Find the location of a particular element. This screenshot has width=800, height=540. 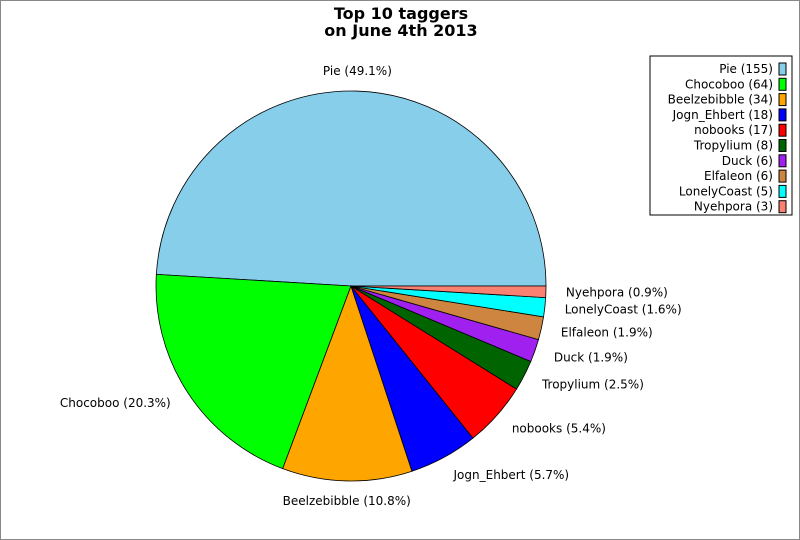

legend-label-jogn_ehbert: Jogn_Ehbert (18) is located at coordinates (722, 115).